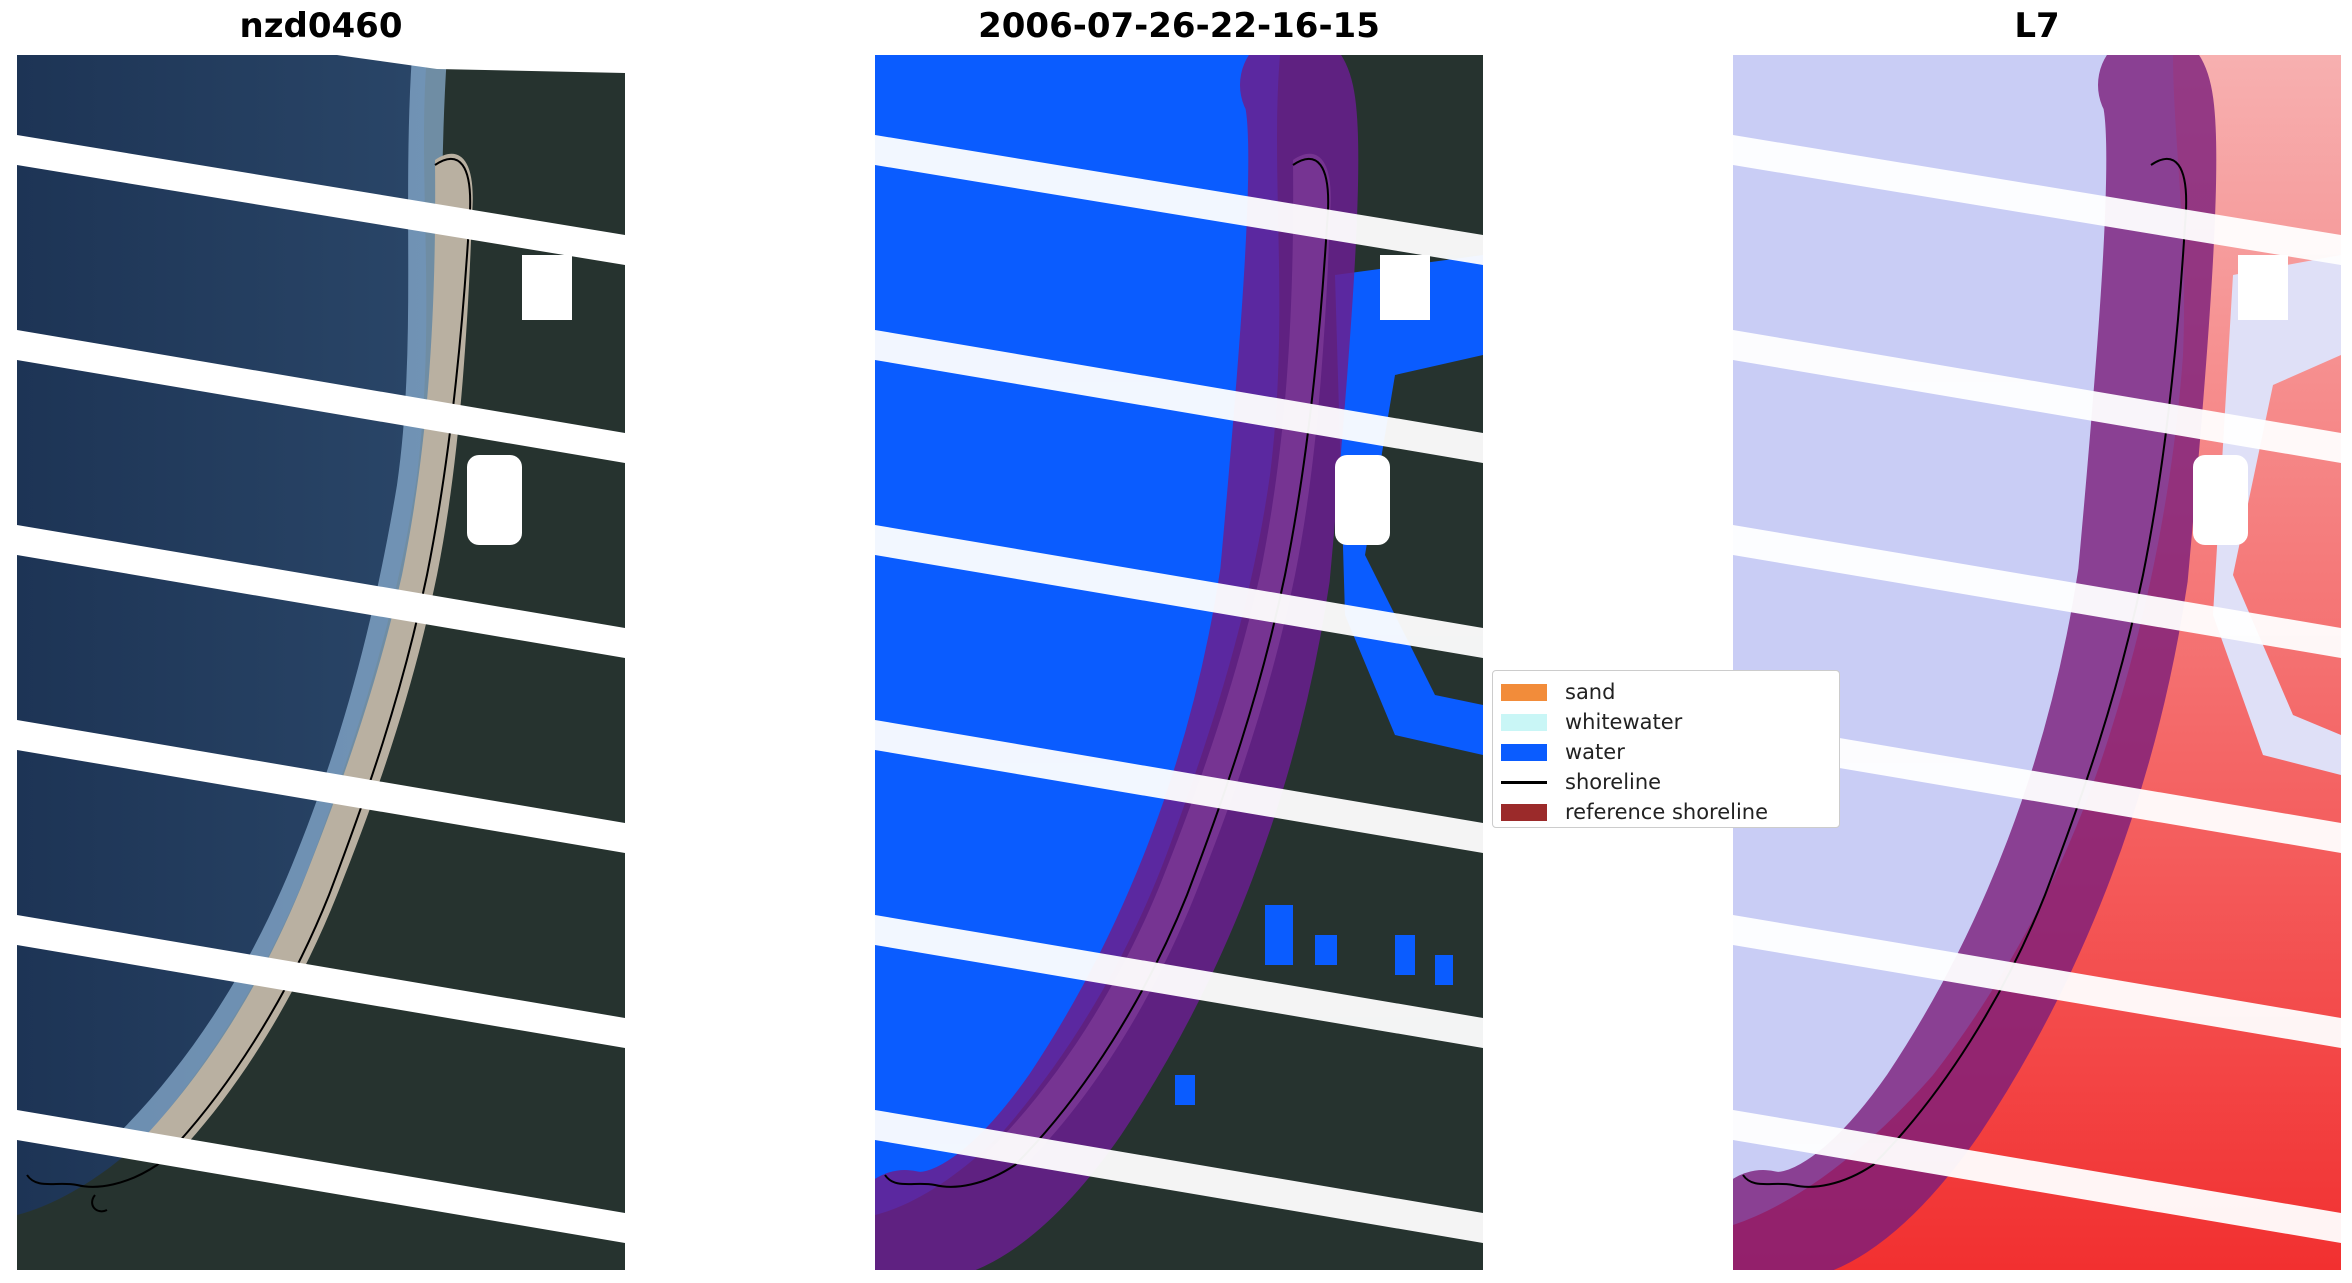 This screenshot has height=1283, width=2352. I want to click on legend-label: reference shoreline, so click(1667, 812).